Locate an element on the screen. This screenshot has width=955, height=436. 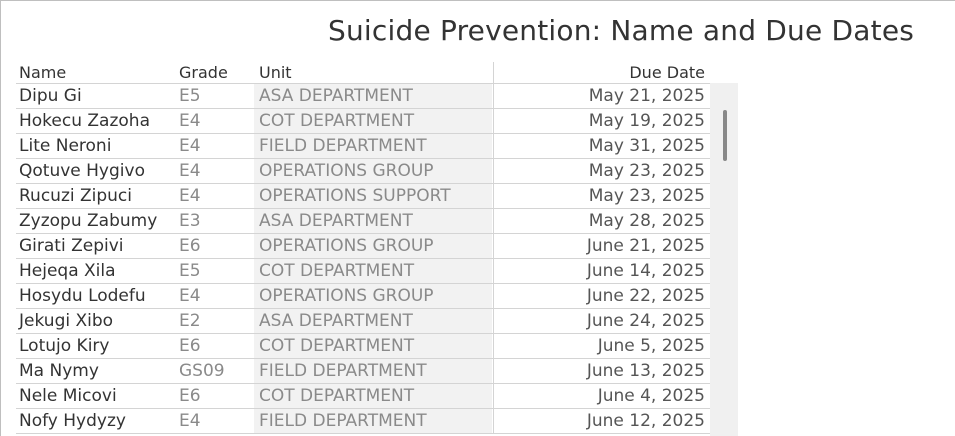
column-header-unit: Unit is located at coordinates (275, 72).